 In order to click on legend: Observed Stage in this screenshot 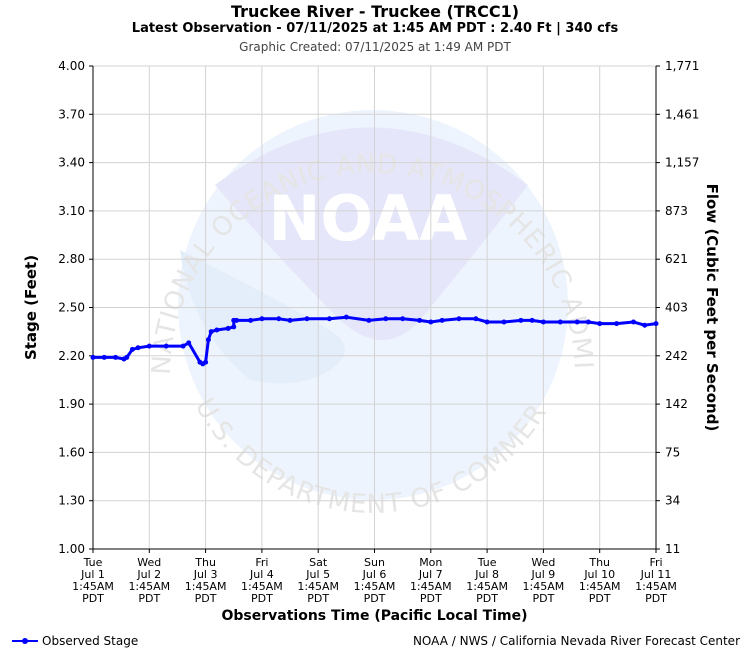, I will do `click(75, 641)`.